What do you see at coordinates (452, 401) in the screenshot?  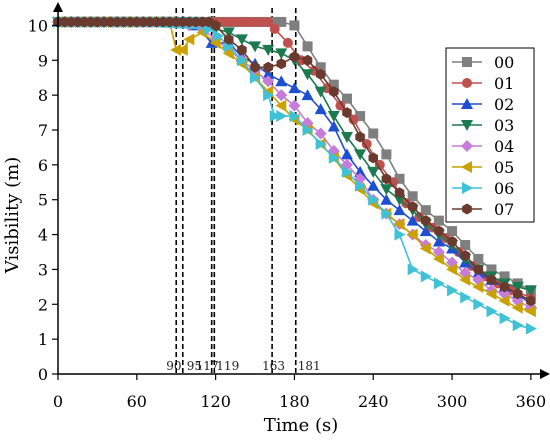 I see `x-tick-label-300: 300` at bounding box center [452, 401].